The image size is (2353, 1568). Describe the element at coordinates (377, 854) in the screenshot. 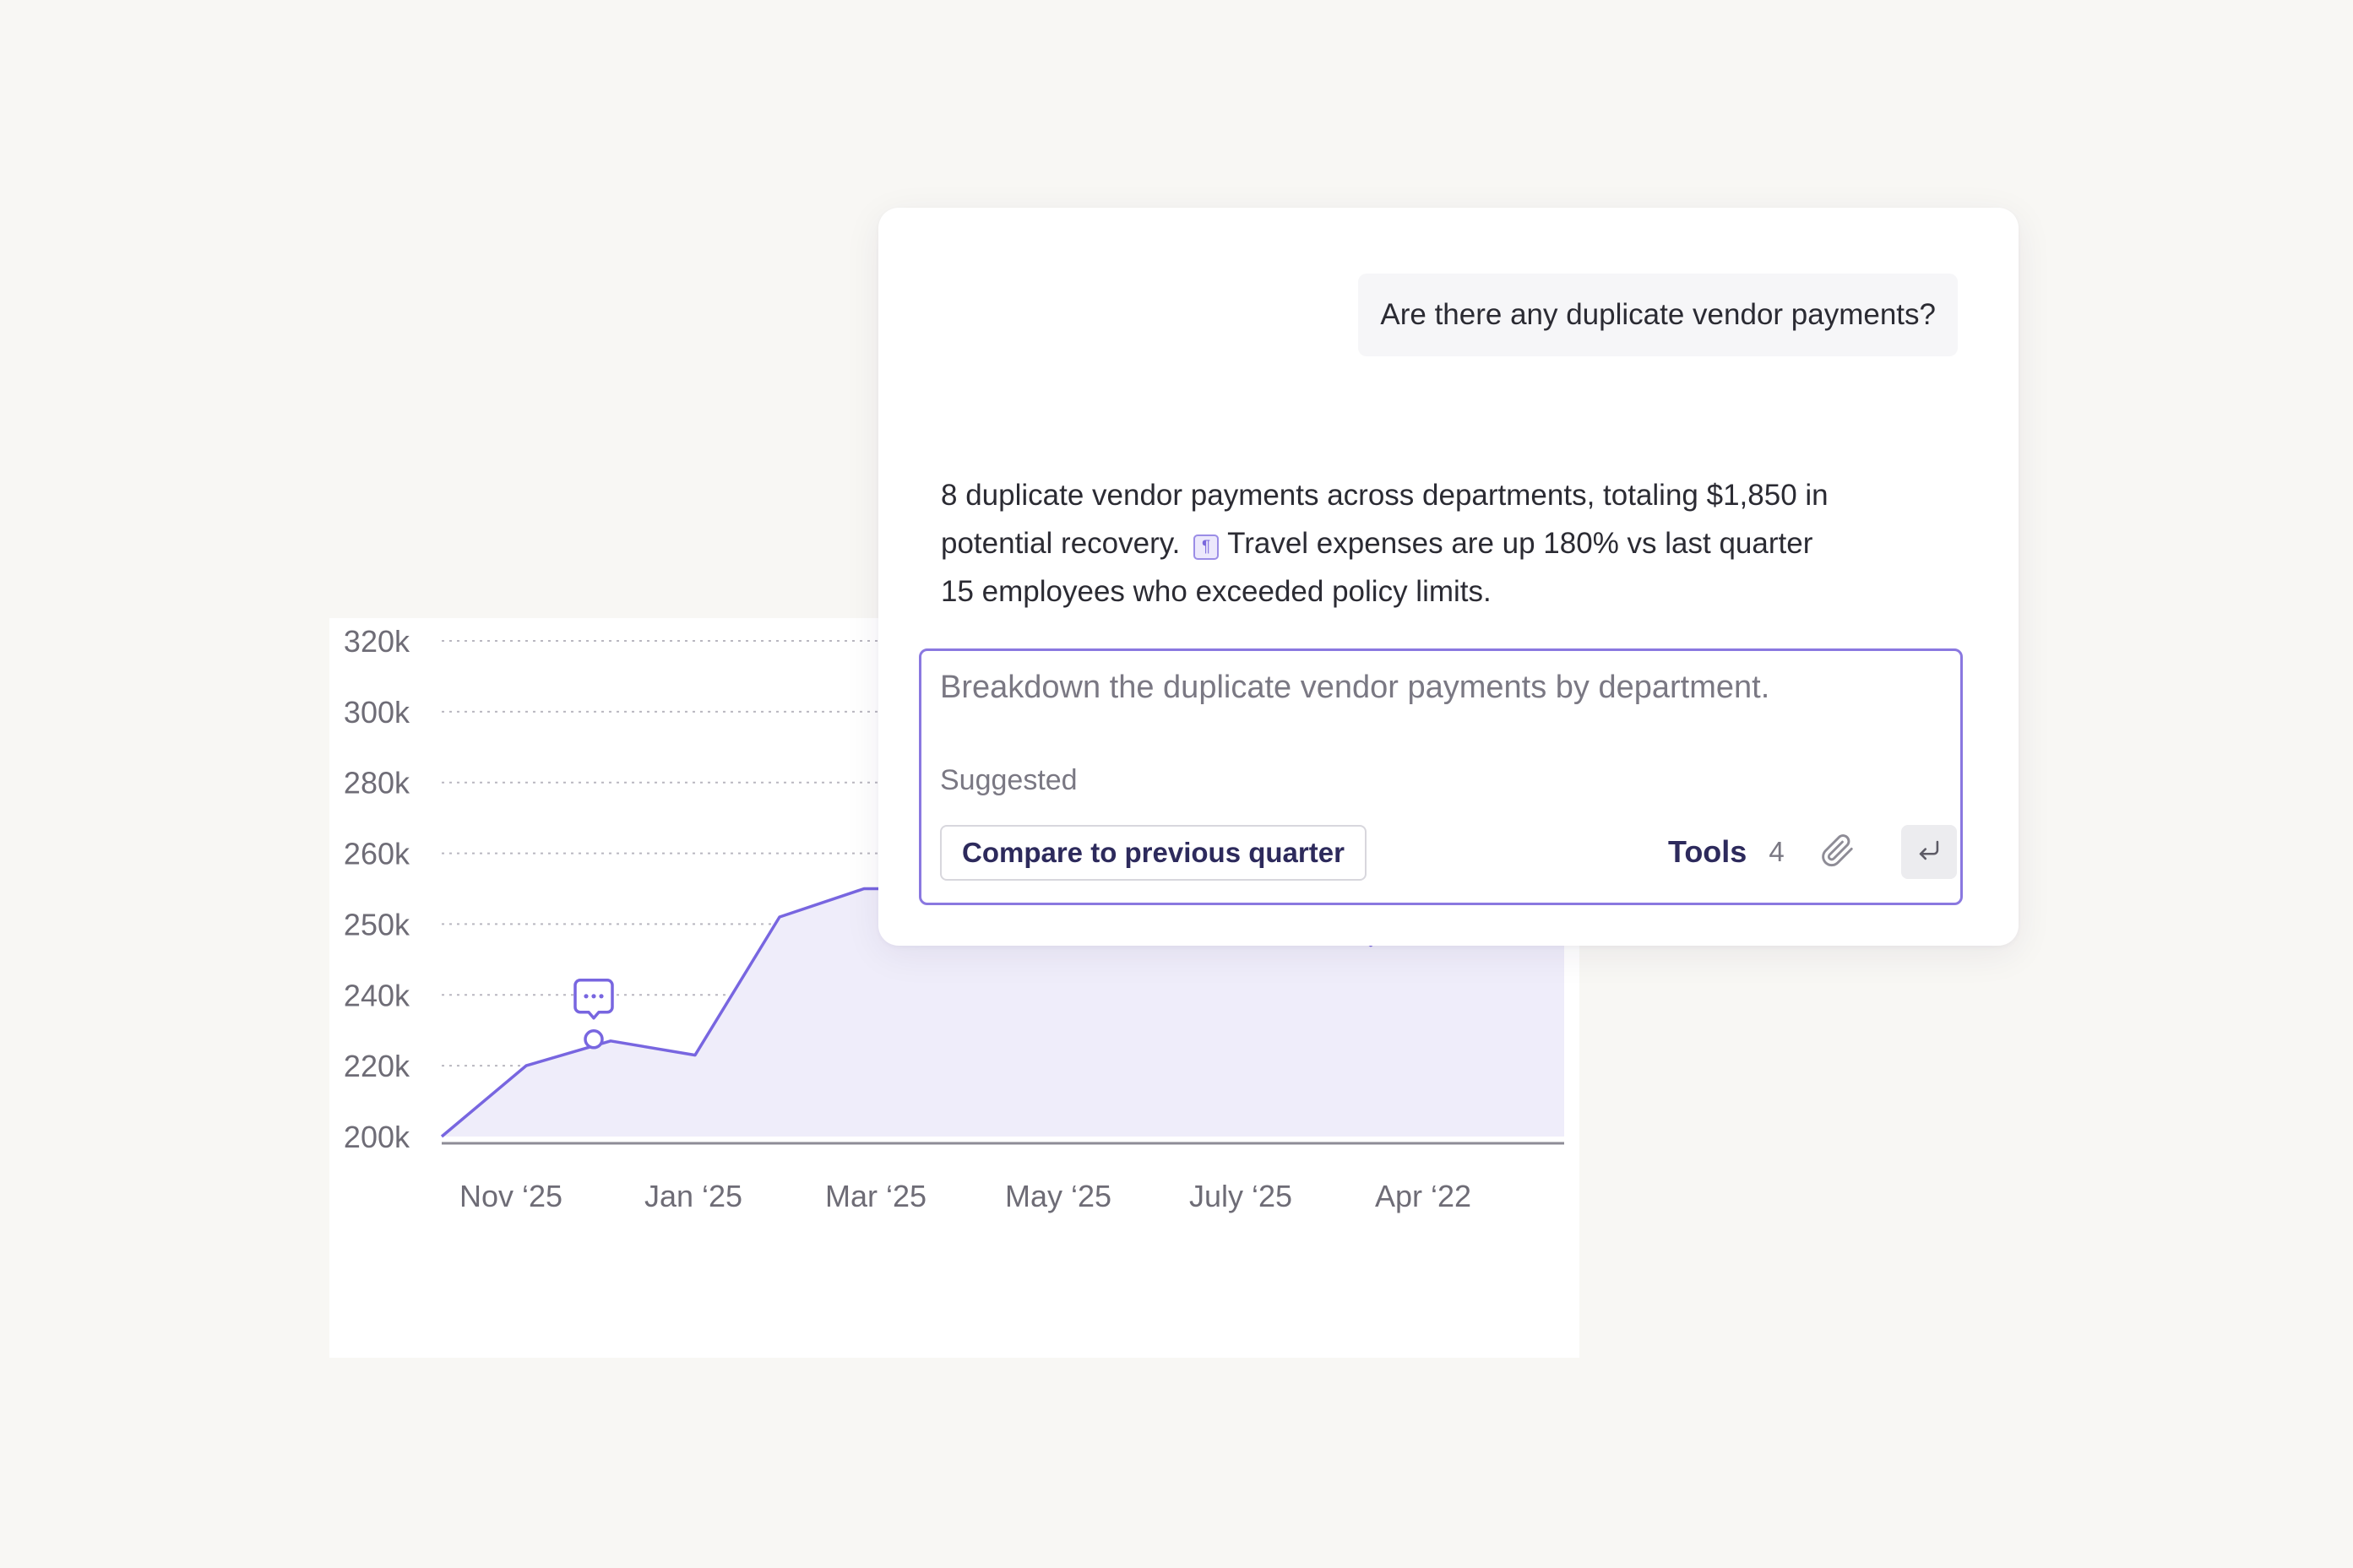

I see `y-tick-label: 260k` at that location.